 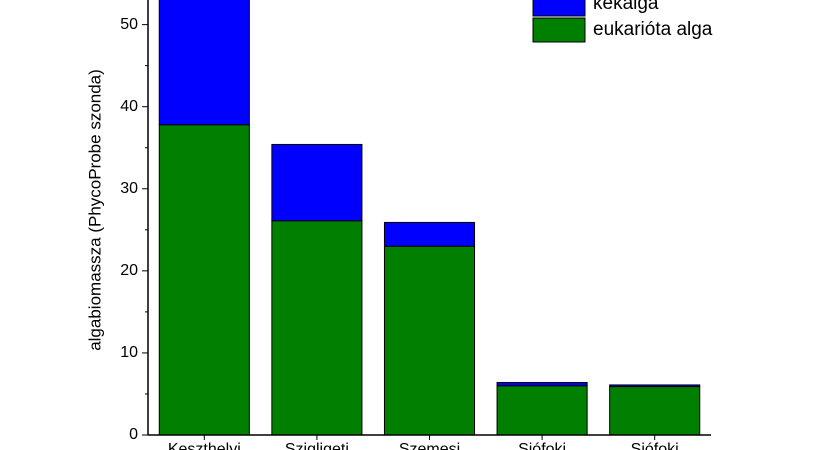 What do you see at coordinates (626, 7) in the screenshot?
I see `legend-label: kékalga` at bounding box center [626, 7].